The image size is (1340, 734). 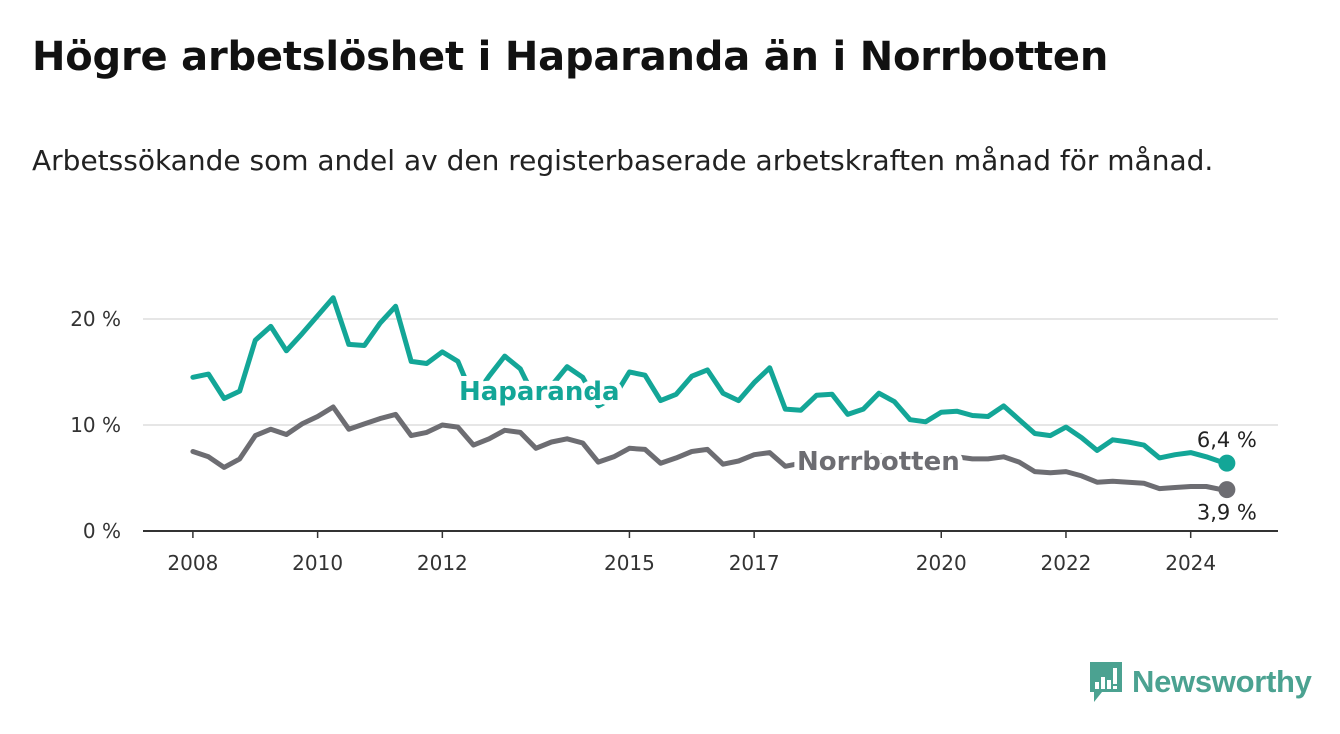 I want to click on series-label-norrbotten: Norrbotten, so click(x=878, y=462).